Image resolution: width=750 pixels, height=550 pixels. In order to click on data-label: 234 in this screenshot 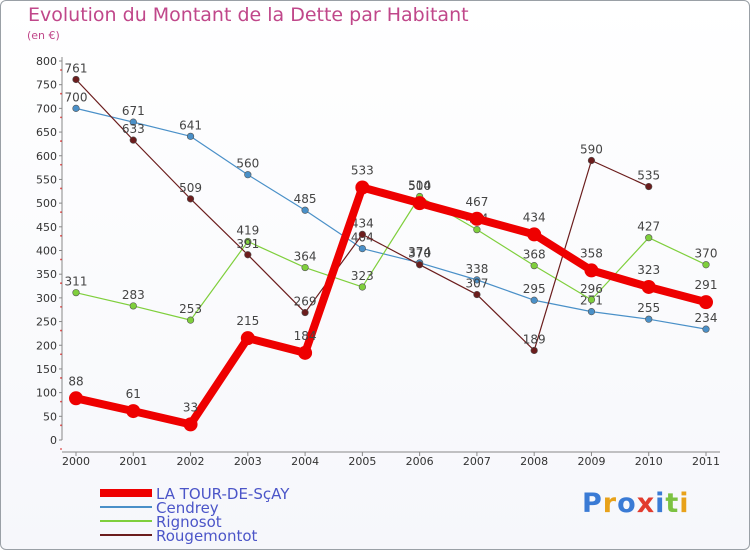, I will do `click(706, 318)`.